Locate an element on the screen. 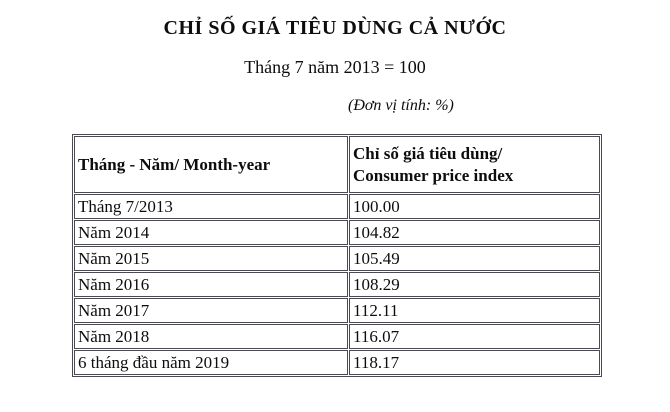 This screenshot has width=670, height=412. row-value: 104.82 is located at coordinates (474, 232).